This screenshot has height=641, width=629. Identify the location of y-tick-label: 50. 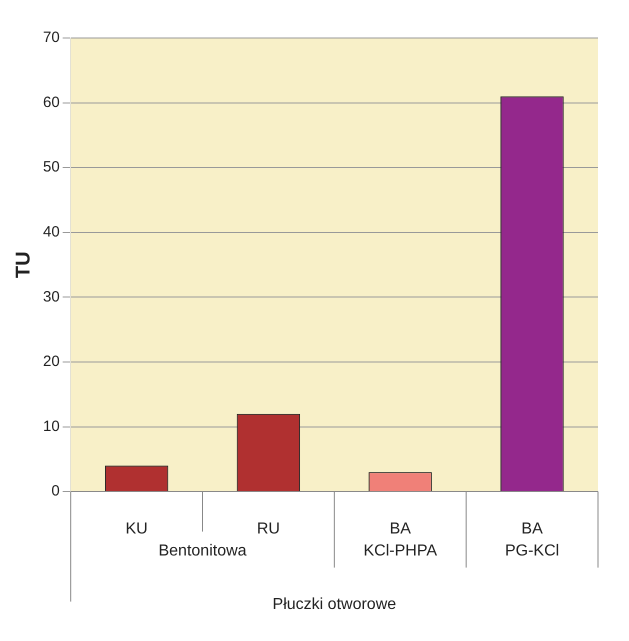
(51, 167).